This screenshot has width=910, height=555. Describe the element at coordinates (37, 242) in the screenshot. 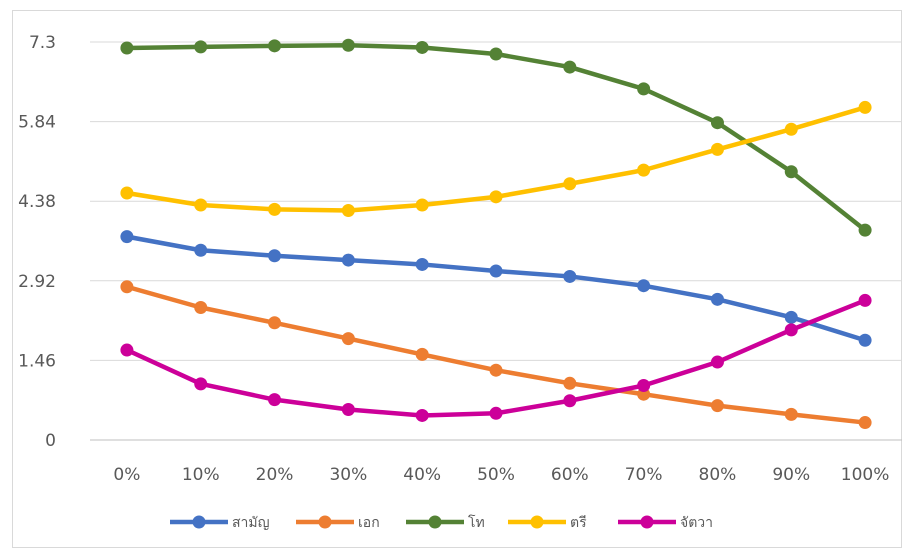

I see `y-axis-ticks: 0 1.46 2.92 4.38 5.84 7.3` at that location.